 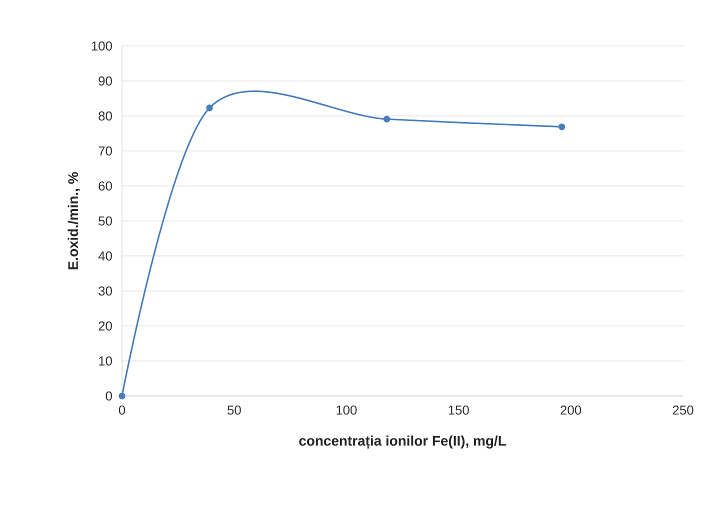 I want to click on y-tick-label: 80, so click(x=105, y=116).